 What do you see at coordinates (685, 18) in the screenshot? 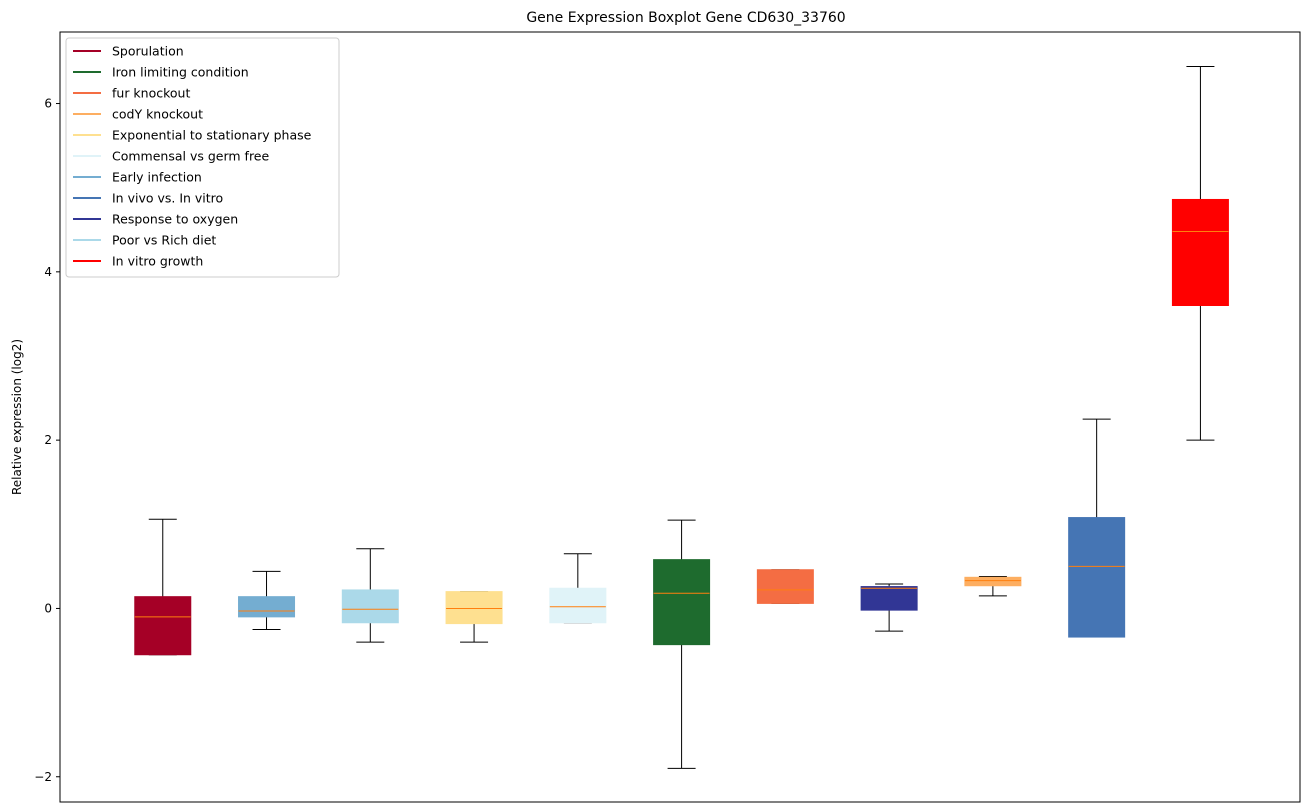
I see `chart-title: Gene Expression Boxplot Gene CD630_33760` at bounding box center [685, 18].